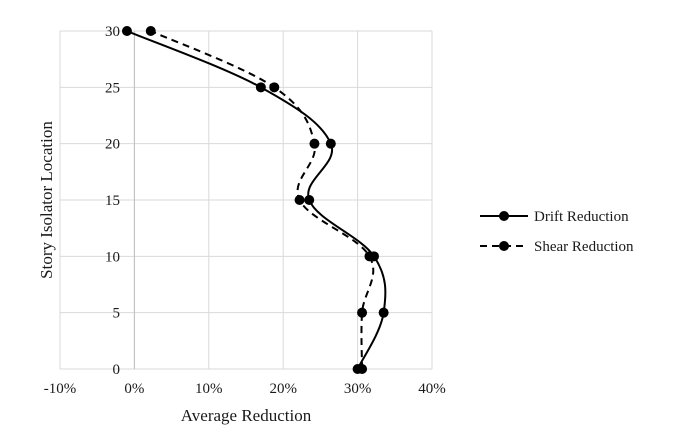 The width and height of the screenshot is (679, 439). What do you see at coordinates (584, 247) in the screenshot?
I see `legend-label: Shear Reduction` at bounding box center [584, 247].